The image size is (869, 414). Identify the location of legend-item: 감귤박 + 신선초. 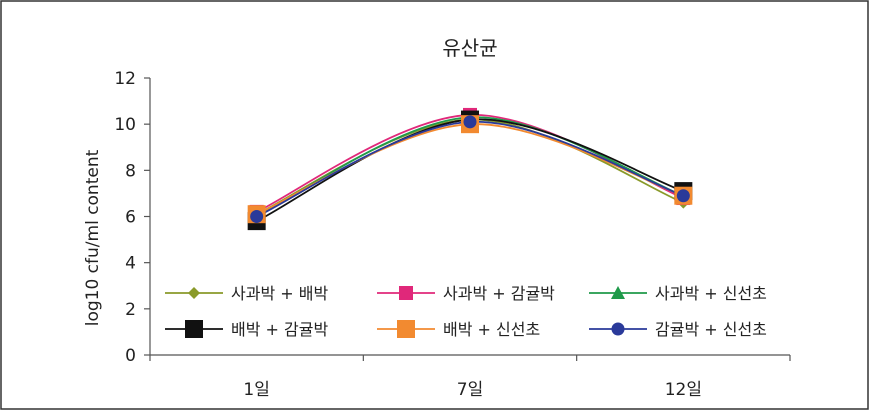
(678, 329).